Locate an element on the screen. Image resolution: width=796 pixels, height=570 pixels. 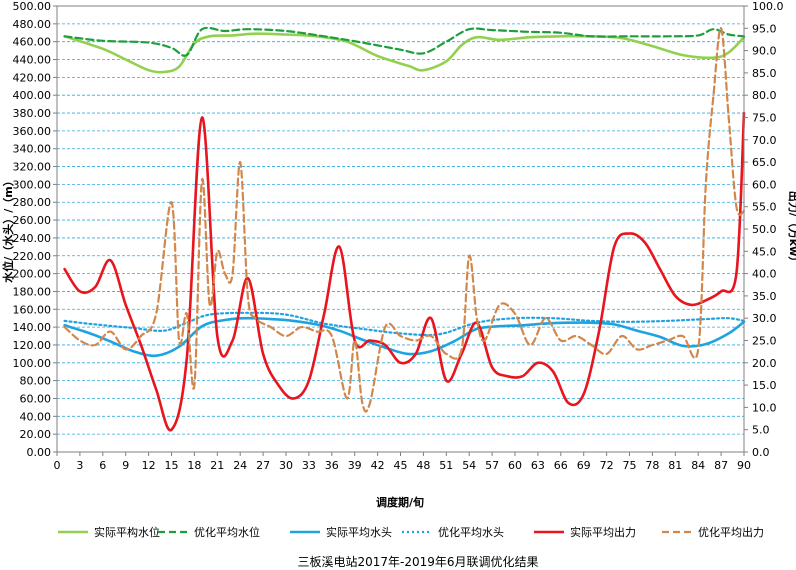
y-left-tick-label: 460.00 is located at coordinates (32, 42).